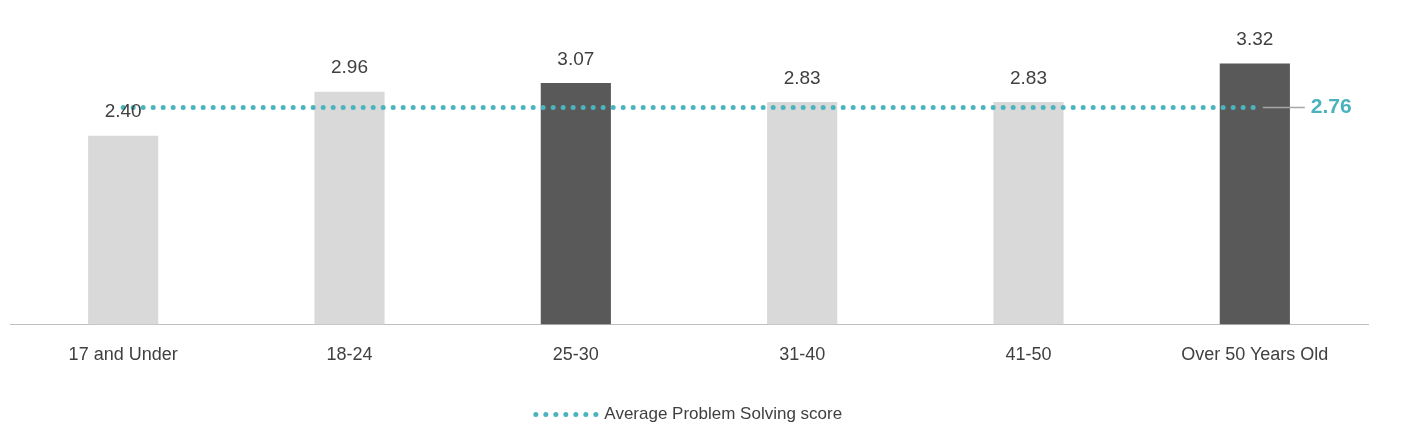  I want to click on x-tick-label: 31-40, so click(802, 354).